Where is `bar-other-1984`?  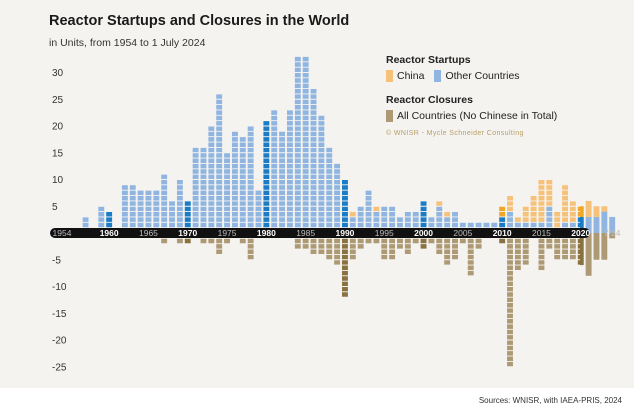 bar-other-1984 is located at coordinates (297, 145).